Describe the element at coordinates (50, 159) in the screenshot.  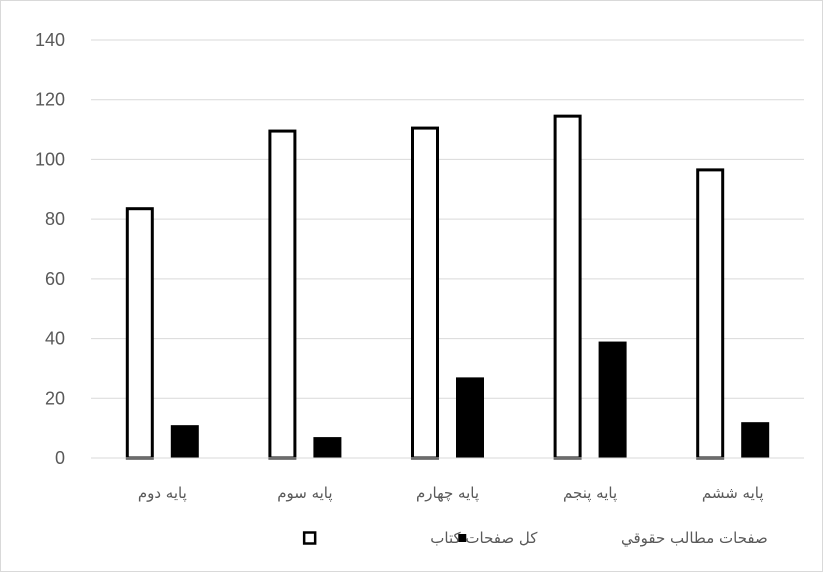
I see `y-tick-label: 100` at that location.